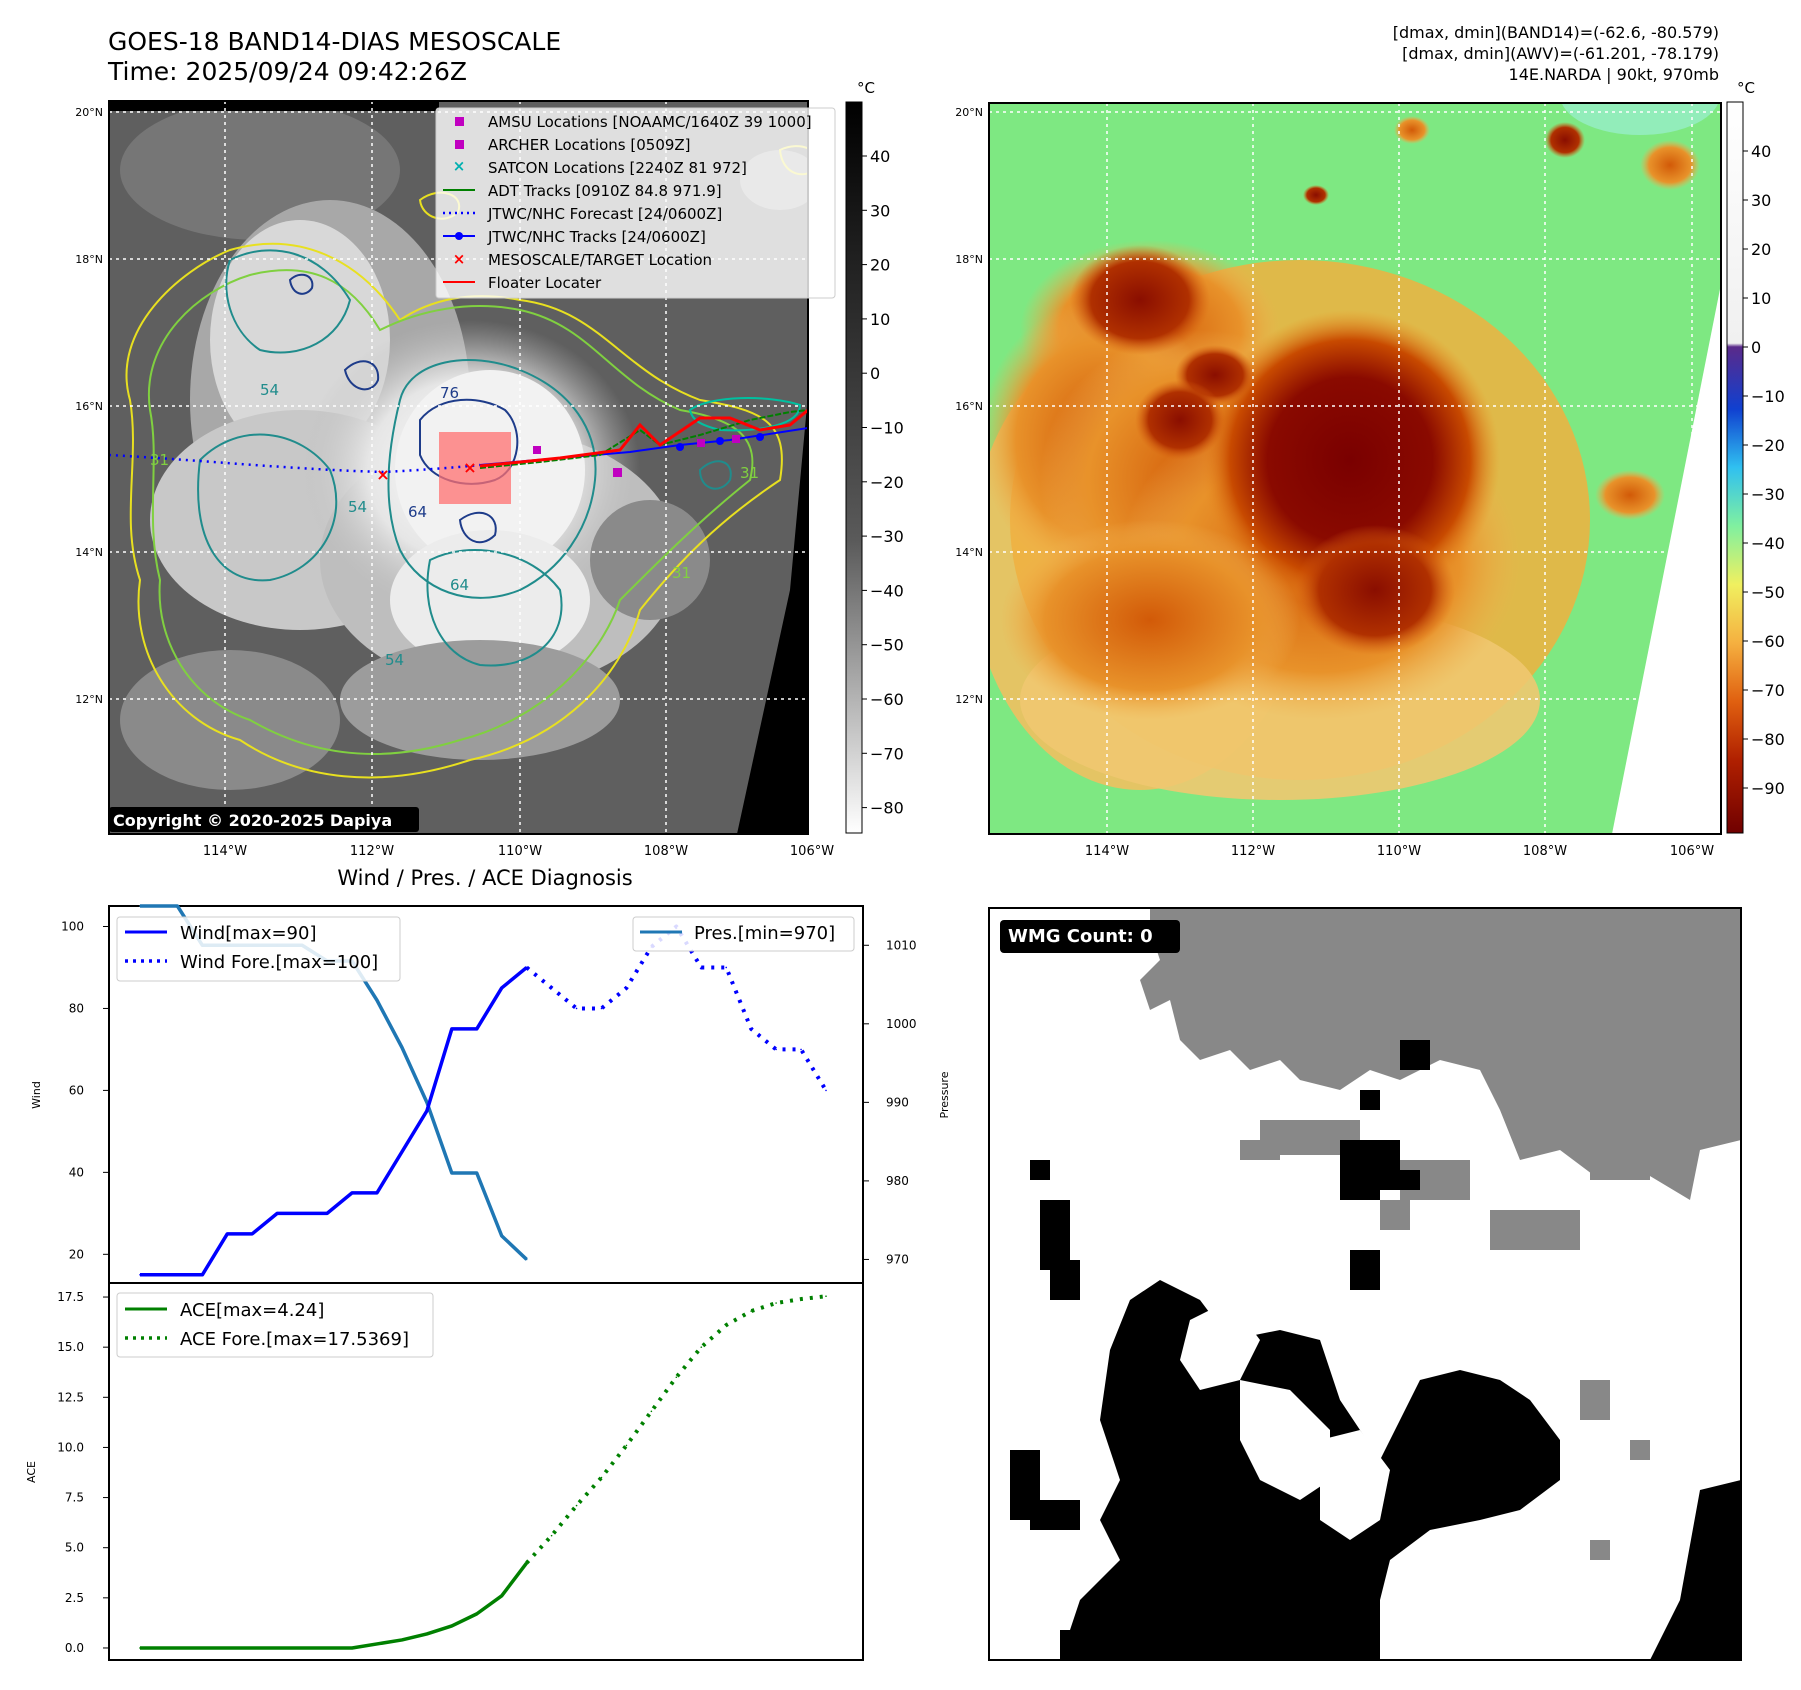 The height and width of the screenshot is (1690, 1801). I want to click on legend-box, so click(635, 203).